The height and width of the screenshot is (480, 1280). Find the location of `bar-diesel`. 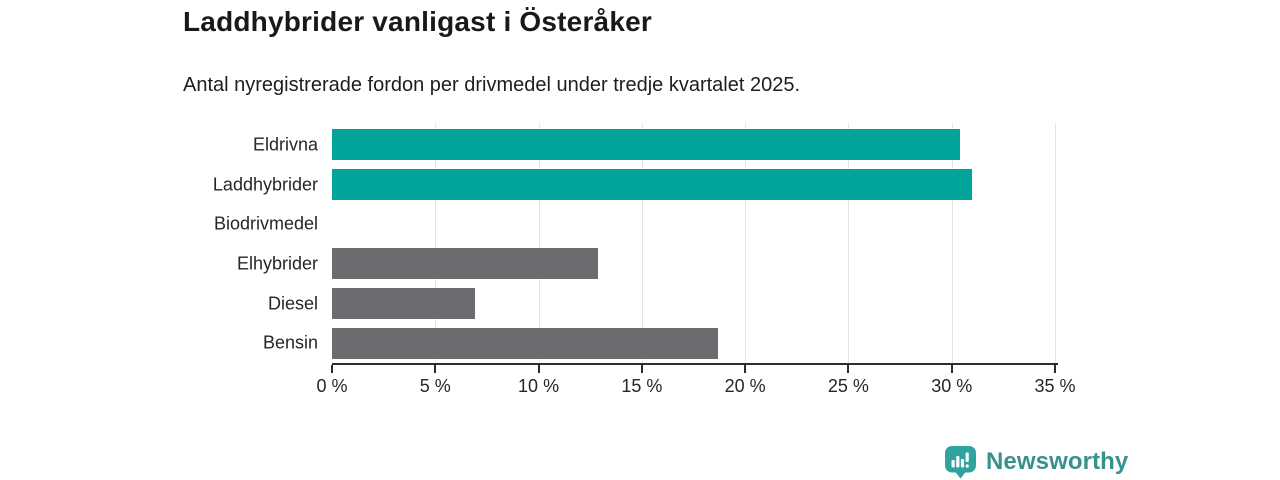

bar-diesel is located at coordinates (403, 303).